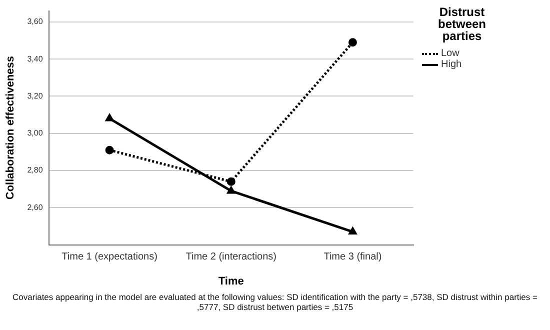 This screenshot has width=550, height=330. I want to click on legend-title: Distrust between parties, so click(461, 24).